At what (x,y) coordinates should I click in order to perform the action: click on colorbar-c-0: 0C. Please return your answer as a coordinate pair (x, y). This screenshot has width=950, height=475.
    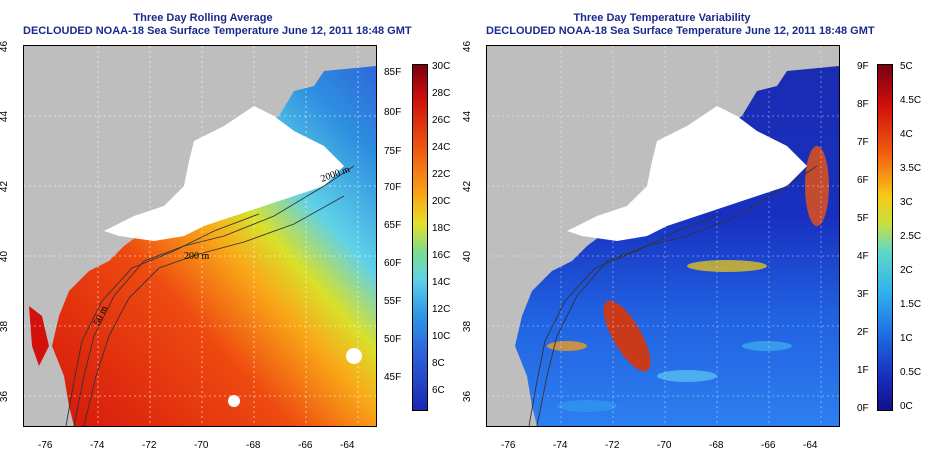
    Looking at the image, I should click on (906, 406).